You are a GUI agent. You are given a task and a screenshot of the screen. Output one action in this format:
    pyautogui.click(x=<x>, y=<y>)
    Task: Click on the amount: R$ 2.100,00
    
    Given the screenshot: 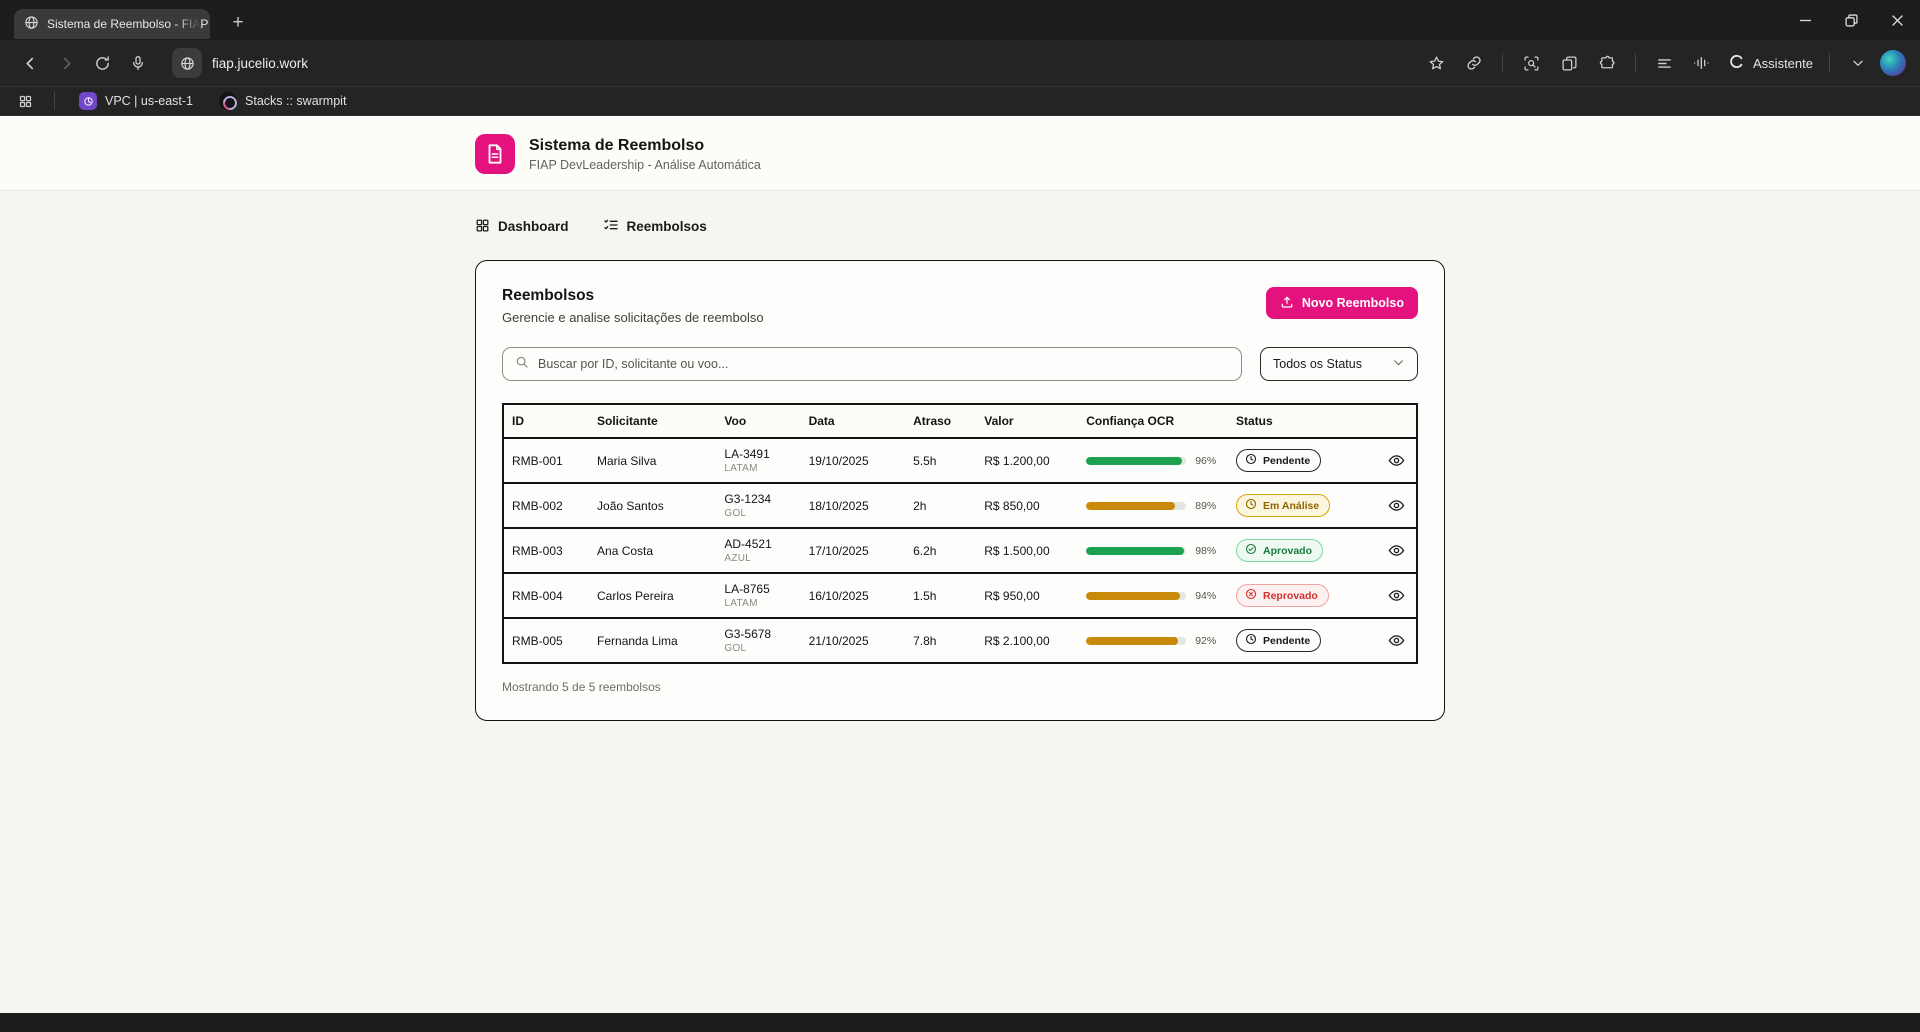 What is the action you would take?
    pyautogui.click(x=1017, y=640)
    